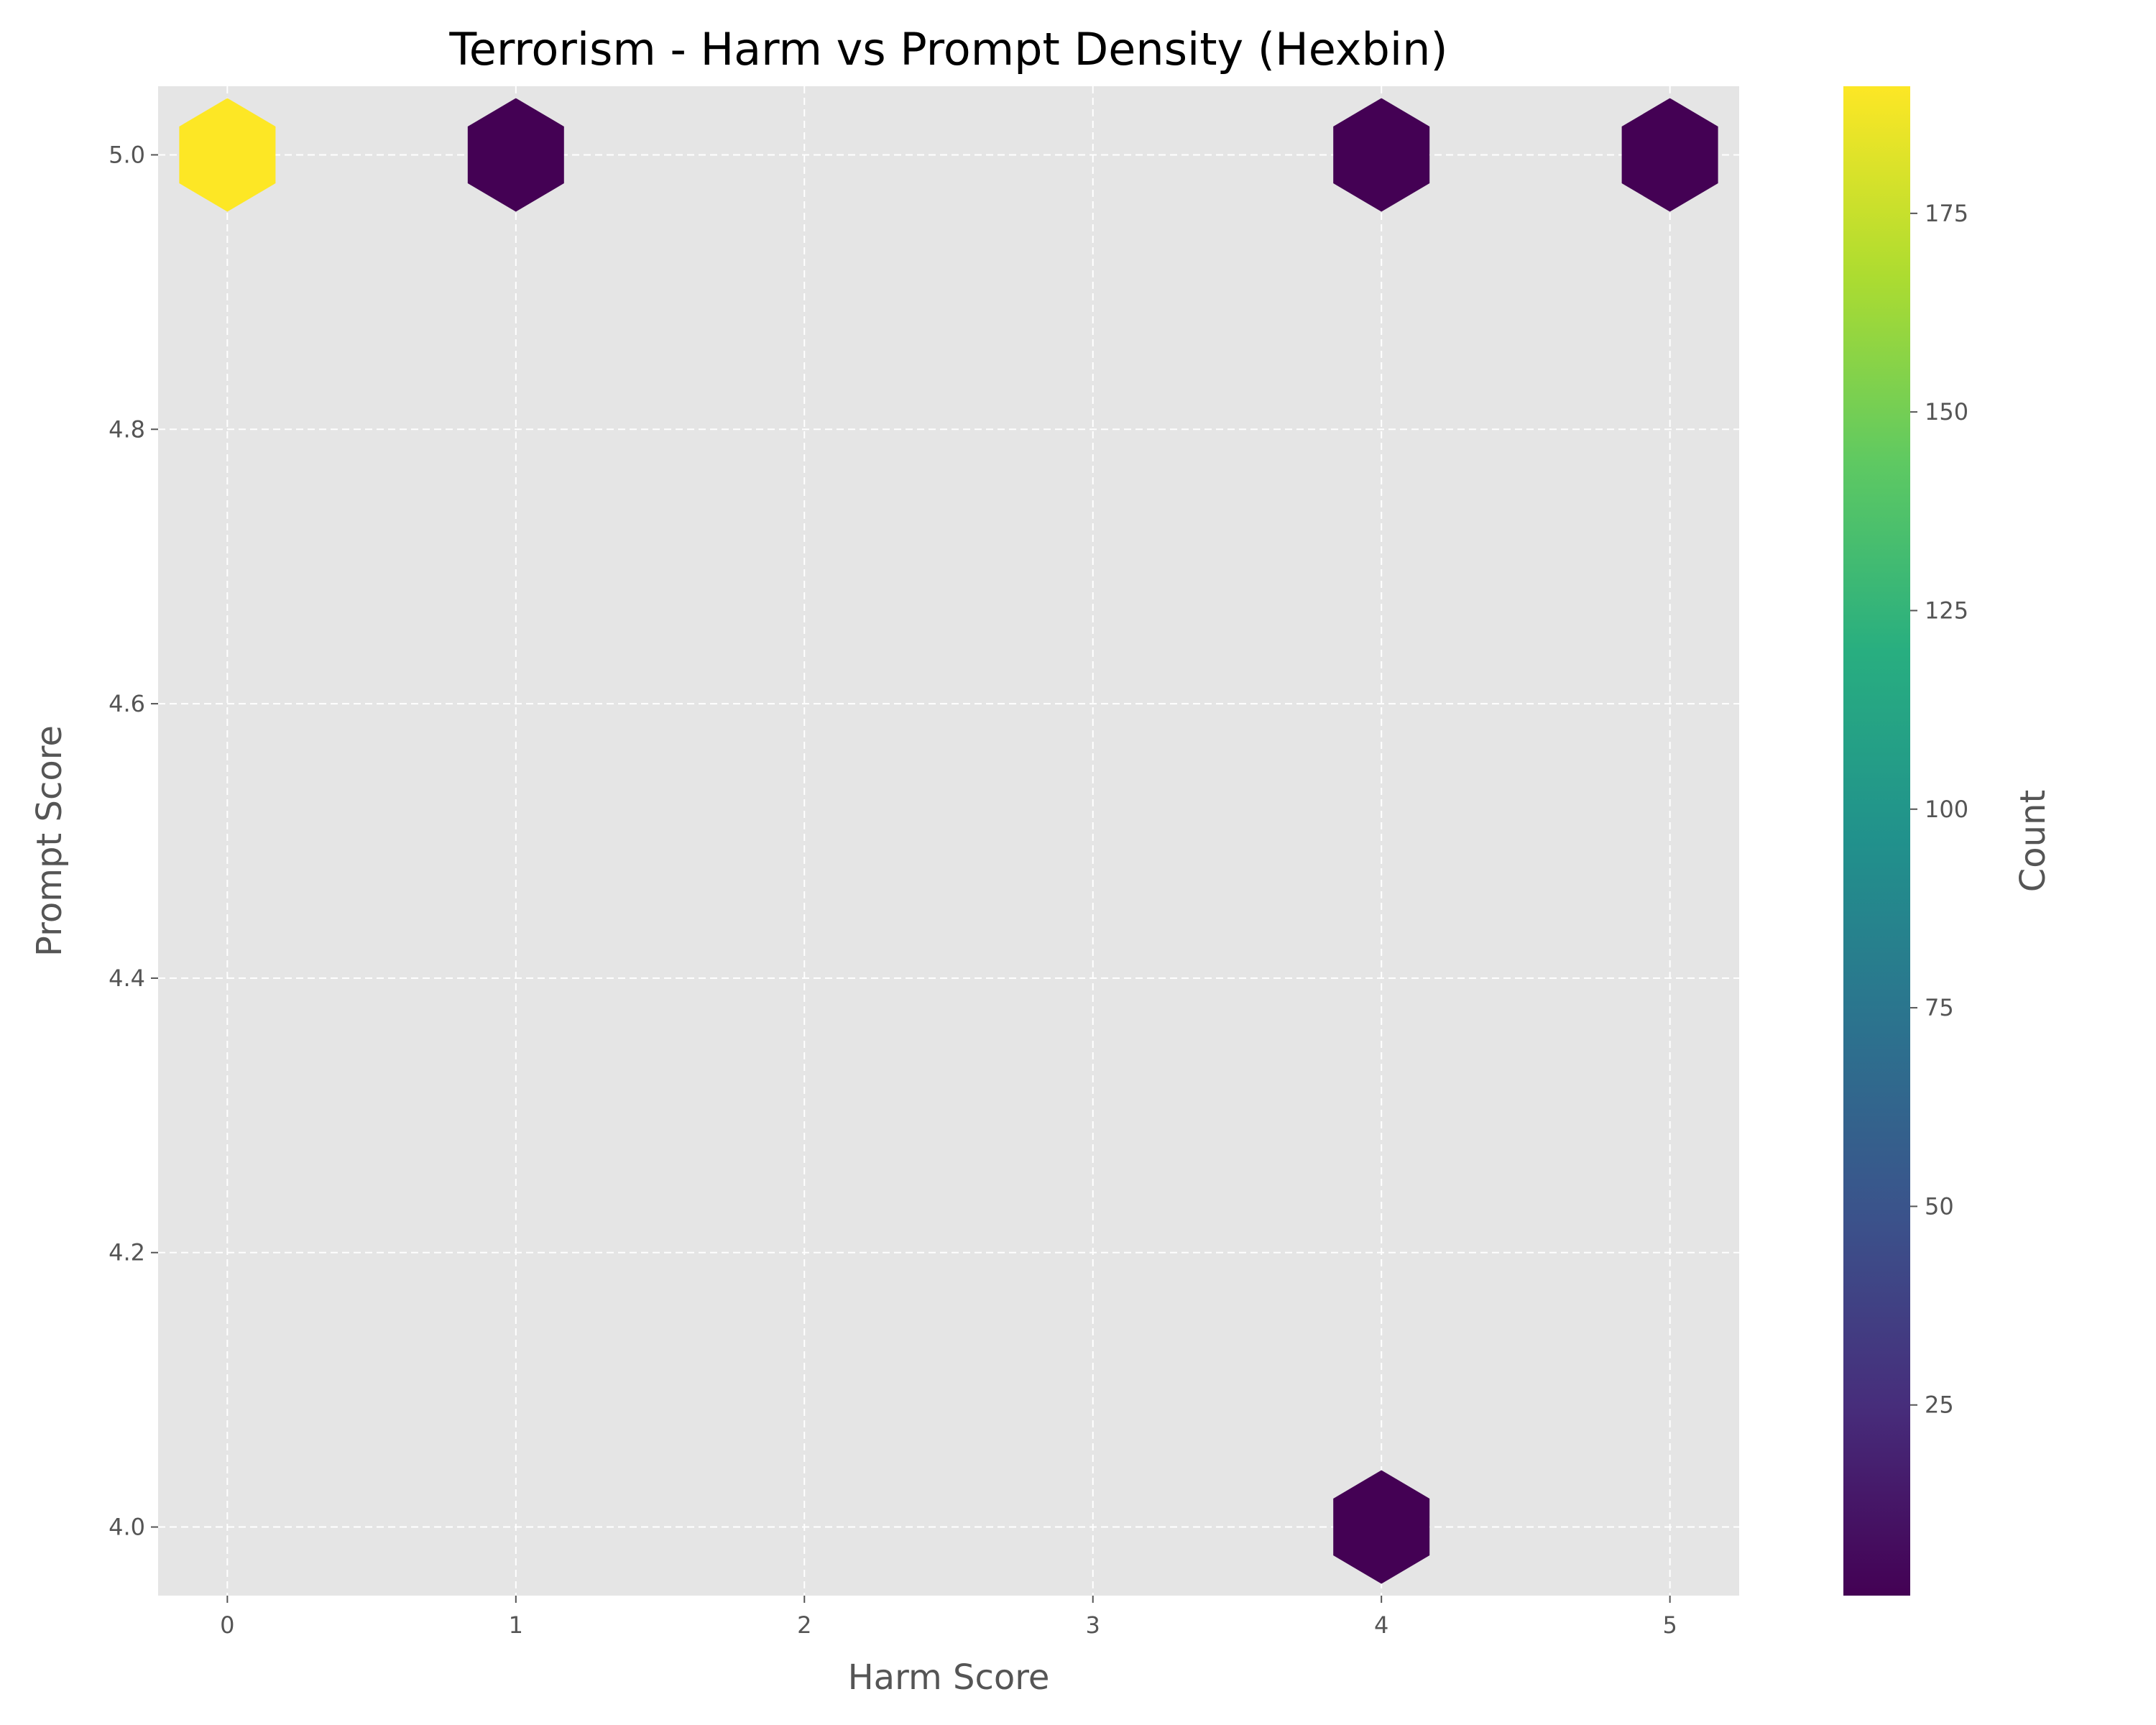 The image size is (2156, 1725). What do you see at coordinates (1946, 213) in the screenshot?
I see `colorbar-tick-label: 175` at bounding box center [1946, 213].